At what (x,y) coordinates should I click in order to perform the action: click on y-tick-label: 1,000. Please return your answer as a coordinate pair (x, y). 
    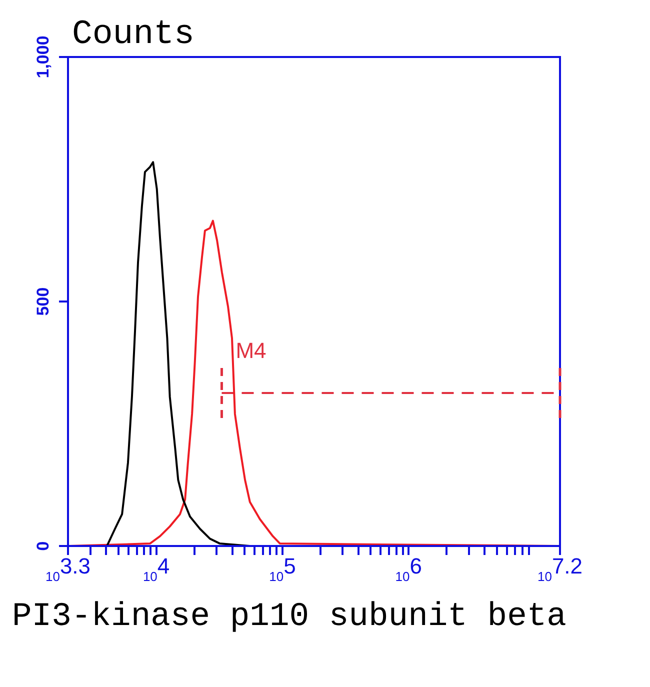
    Looking at the image, I should click on (43, 57).